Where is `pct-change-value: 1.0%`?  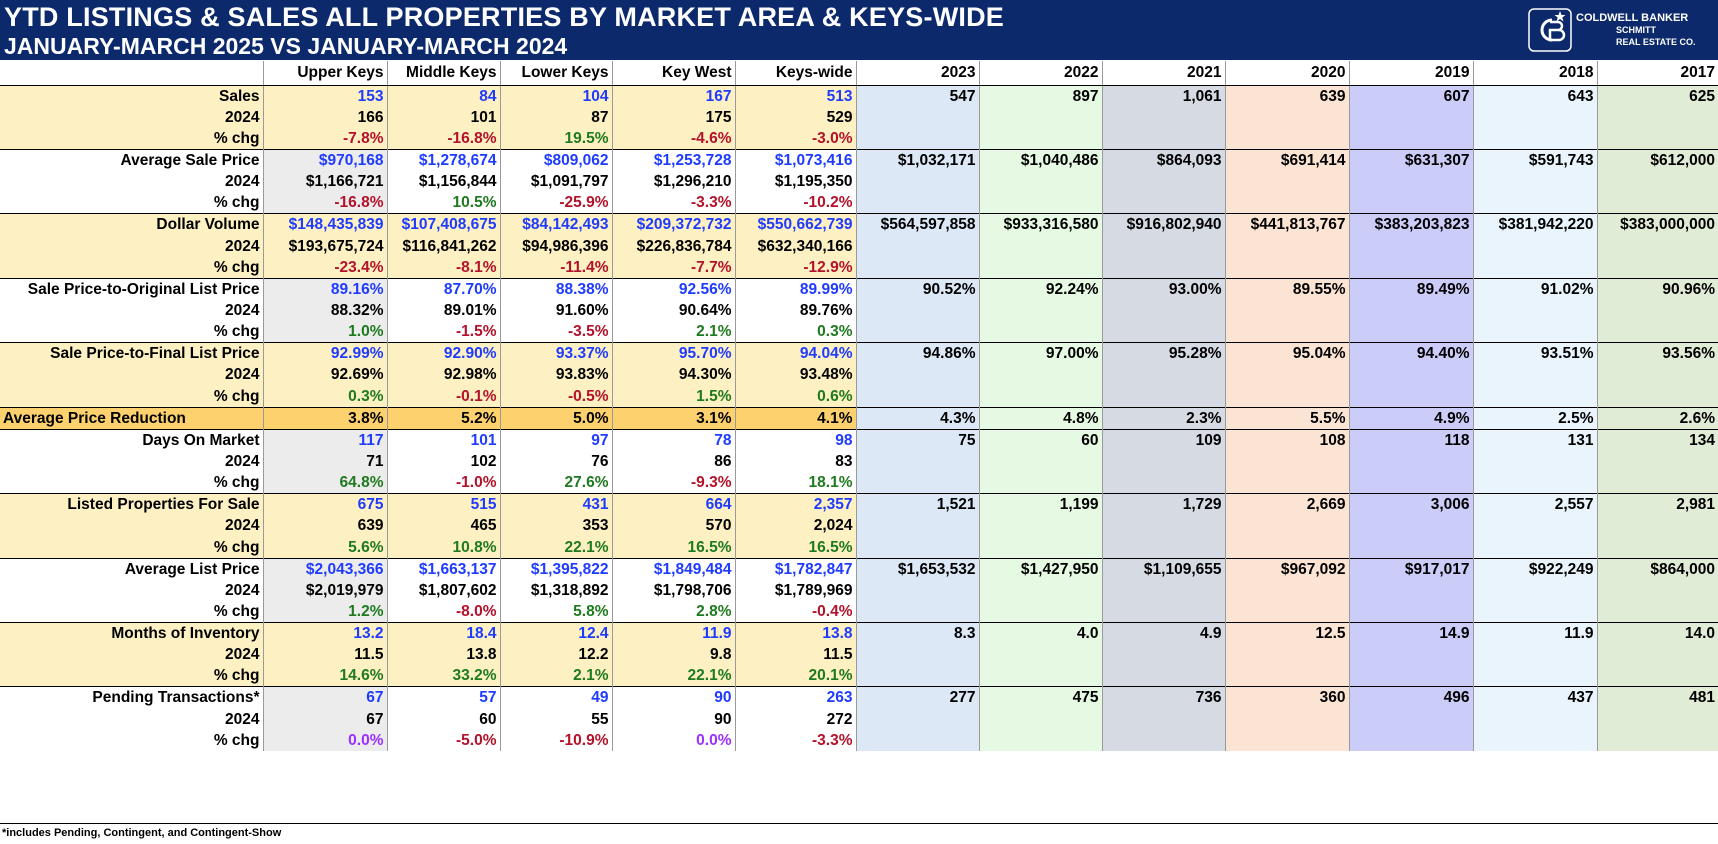 pct-change-value: 1.0% is located at coordinates (324, 332).